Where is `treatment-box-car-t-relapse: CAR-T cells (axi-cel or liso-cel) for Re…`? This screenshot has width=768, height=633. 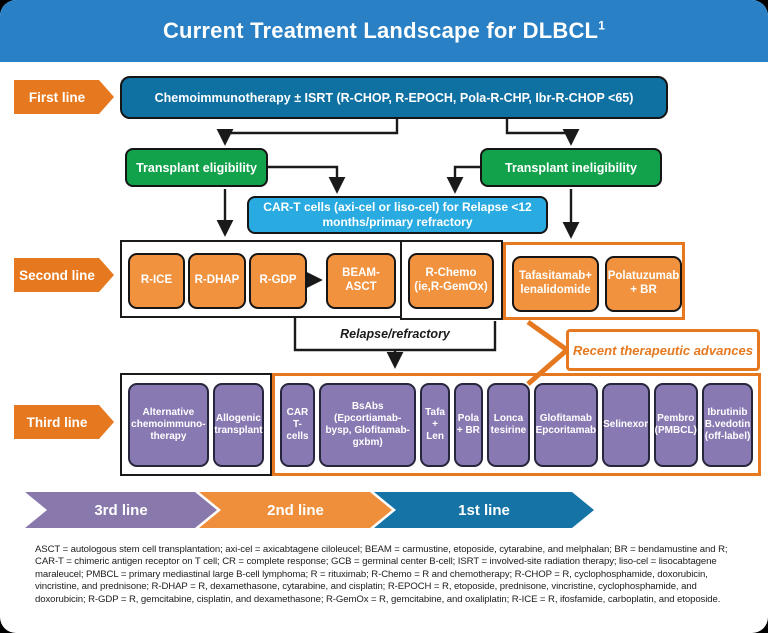 treatment-box-car-t-relapse: CAR-T cells (axi-cel or liso-cel) for Re… is located at coordinates (397, 215).